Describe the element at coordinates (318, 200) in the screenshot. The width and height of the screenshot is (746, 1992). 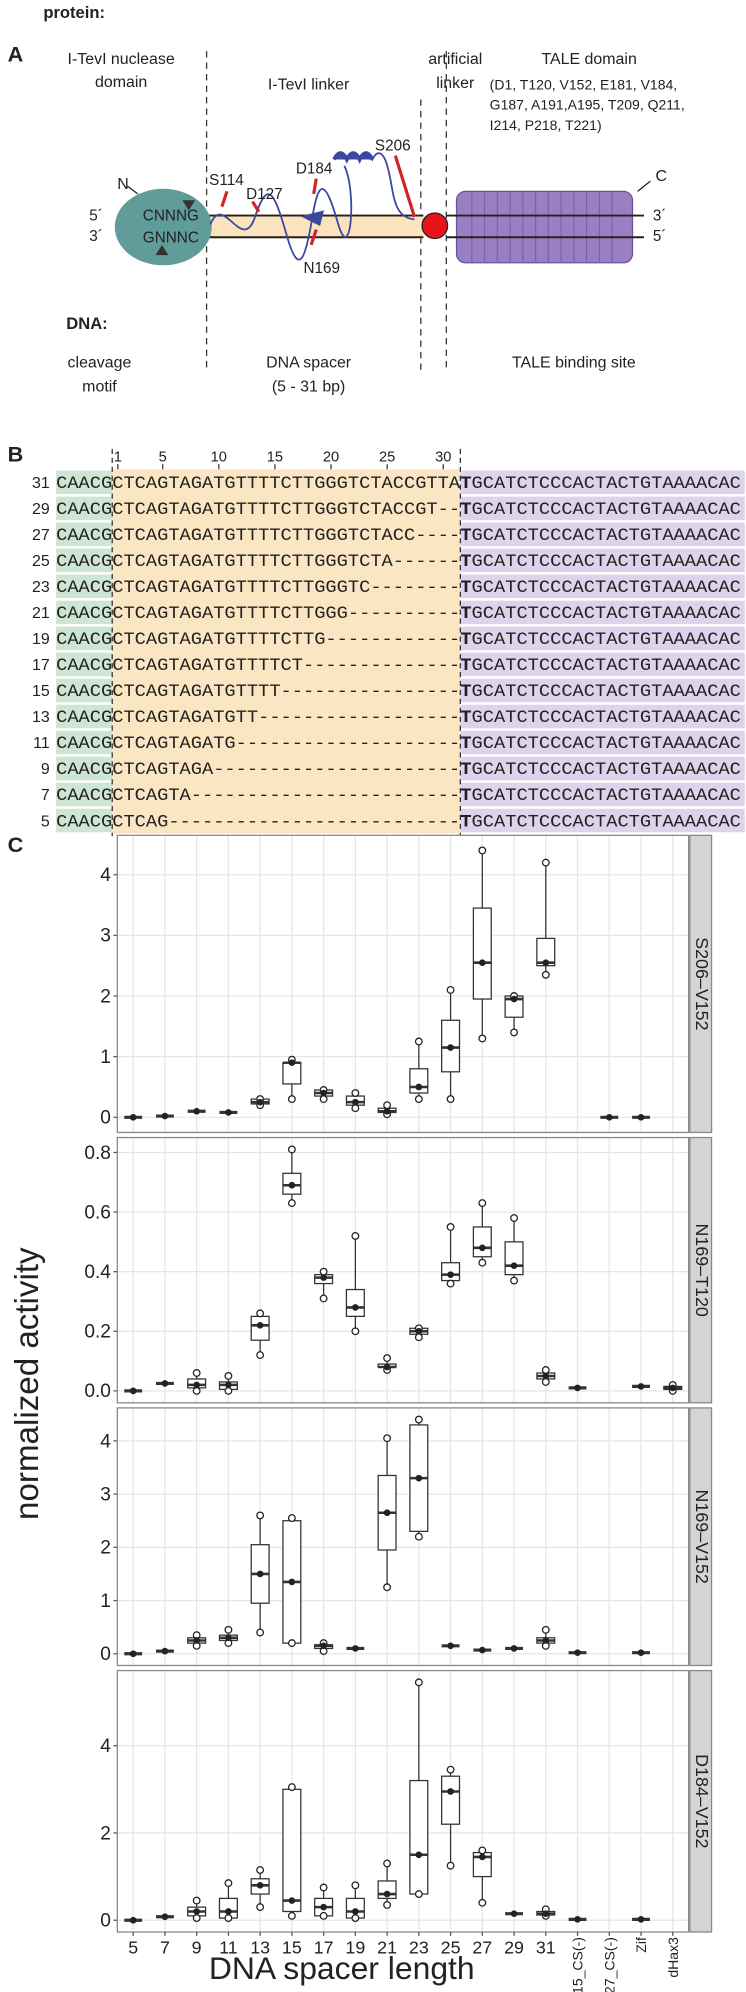
I see `site-mark` at that location.